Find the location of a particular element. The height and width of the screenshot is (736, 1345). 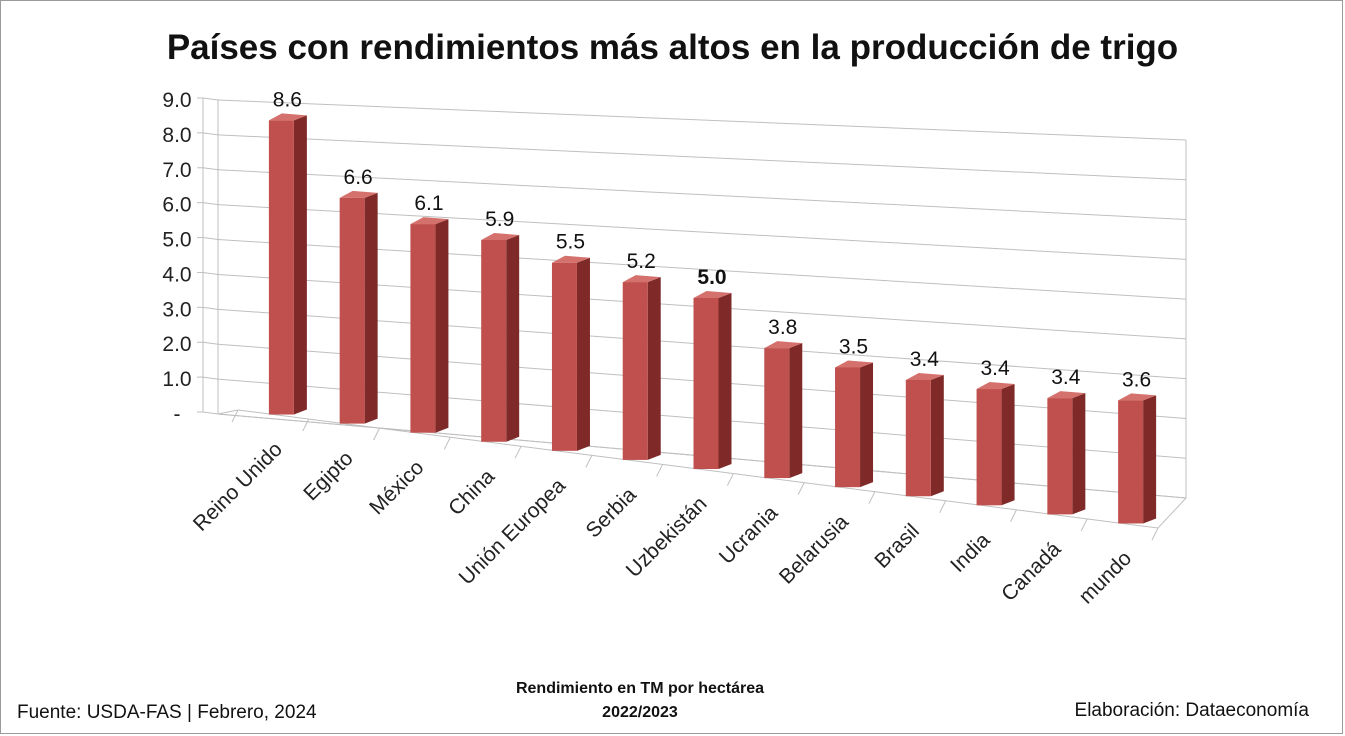

category-label: Egipto is located at coordinates (328, 476).